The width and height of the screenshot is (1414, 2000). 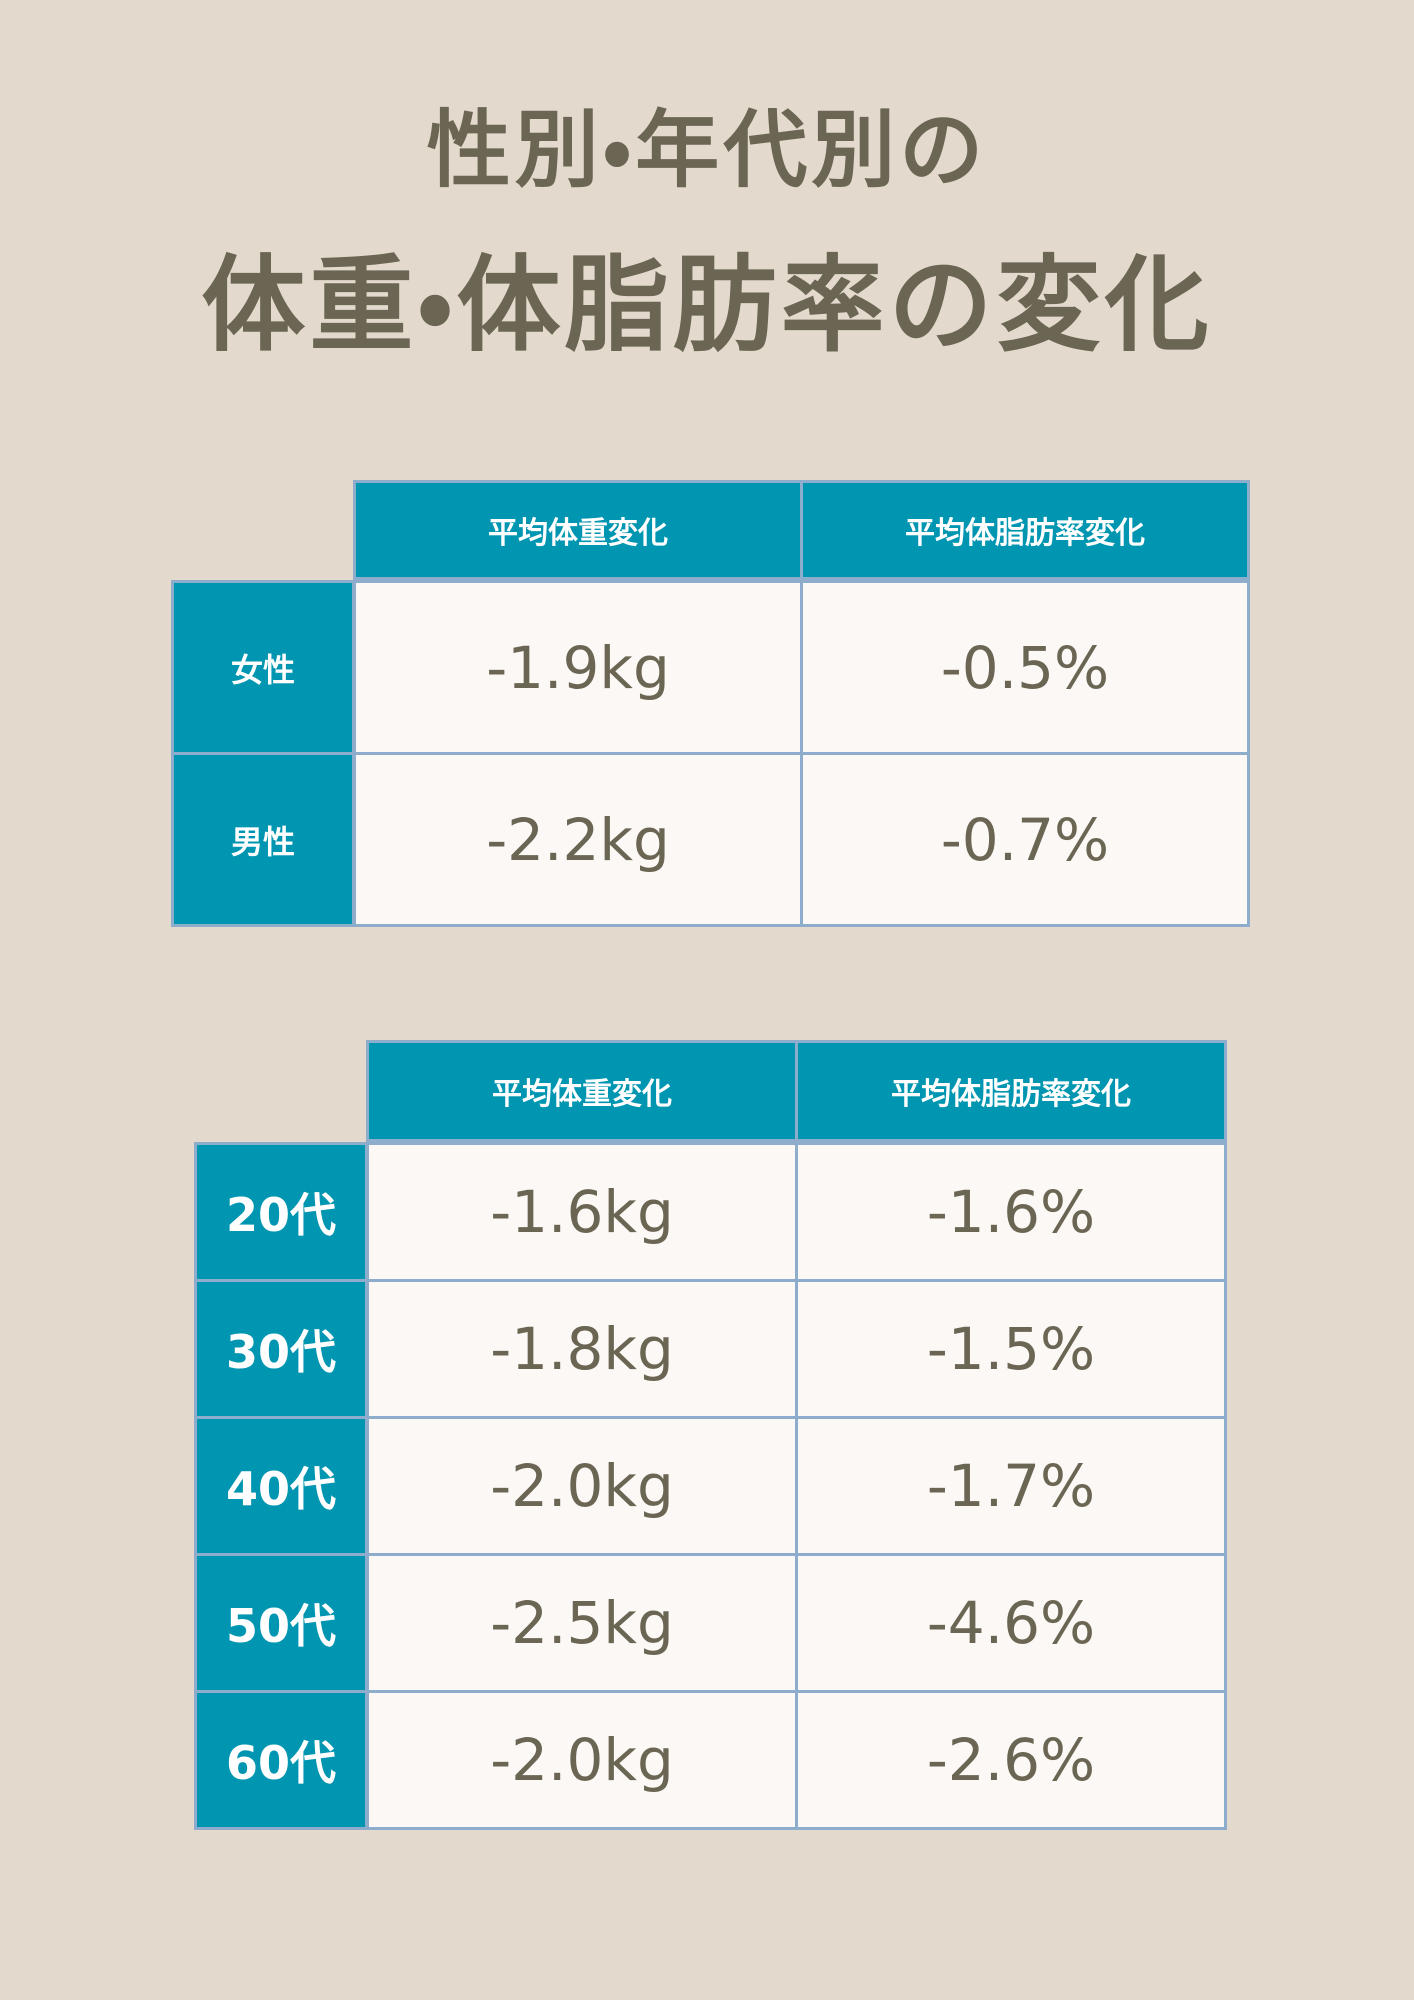 I want to click on value-cell: -2.5kg, so click(x=582, y=1623).